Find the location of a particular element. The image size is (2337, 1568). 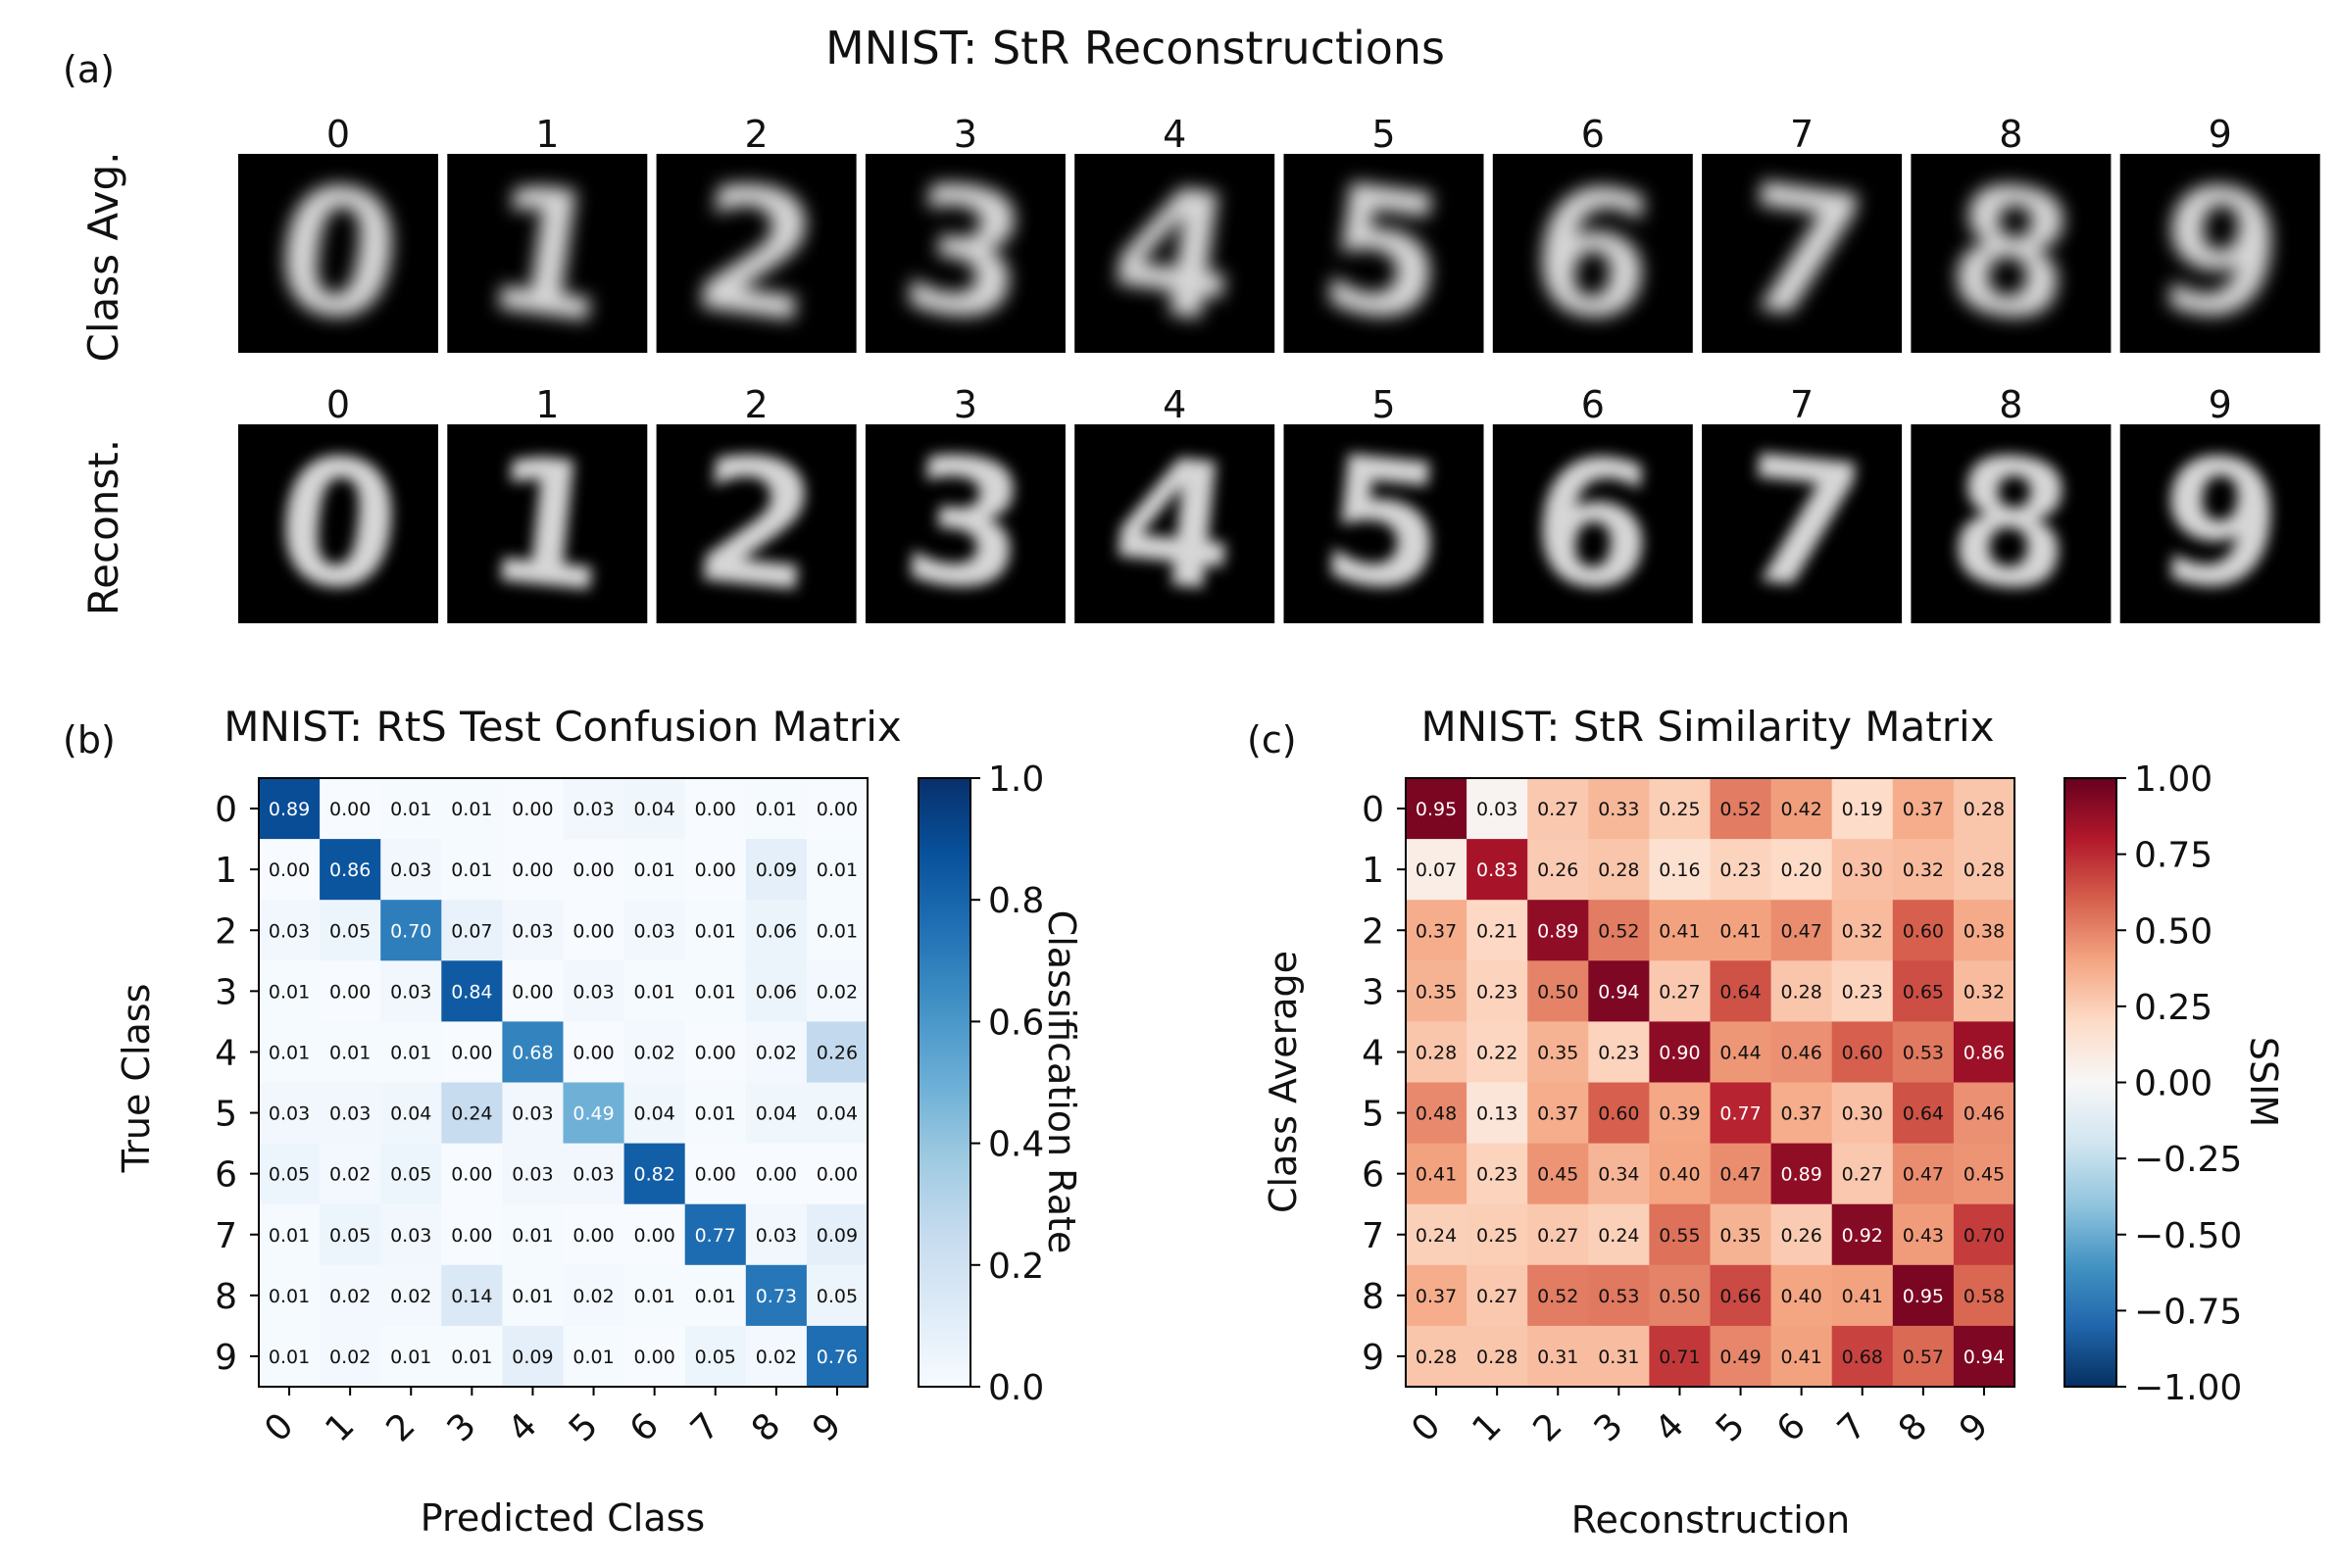

class-average-image: 4 is located at coordinates (1174, 254).